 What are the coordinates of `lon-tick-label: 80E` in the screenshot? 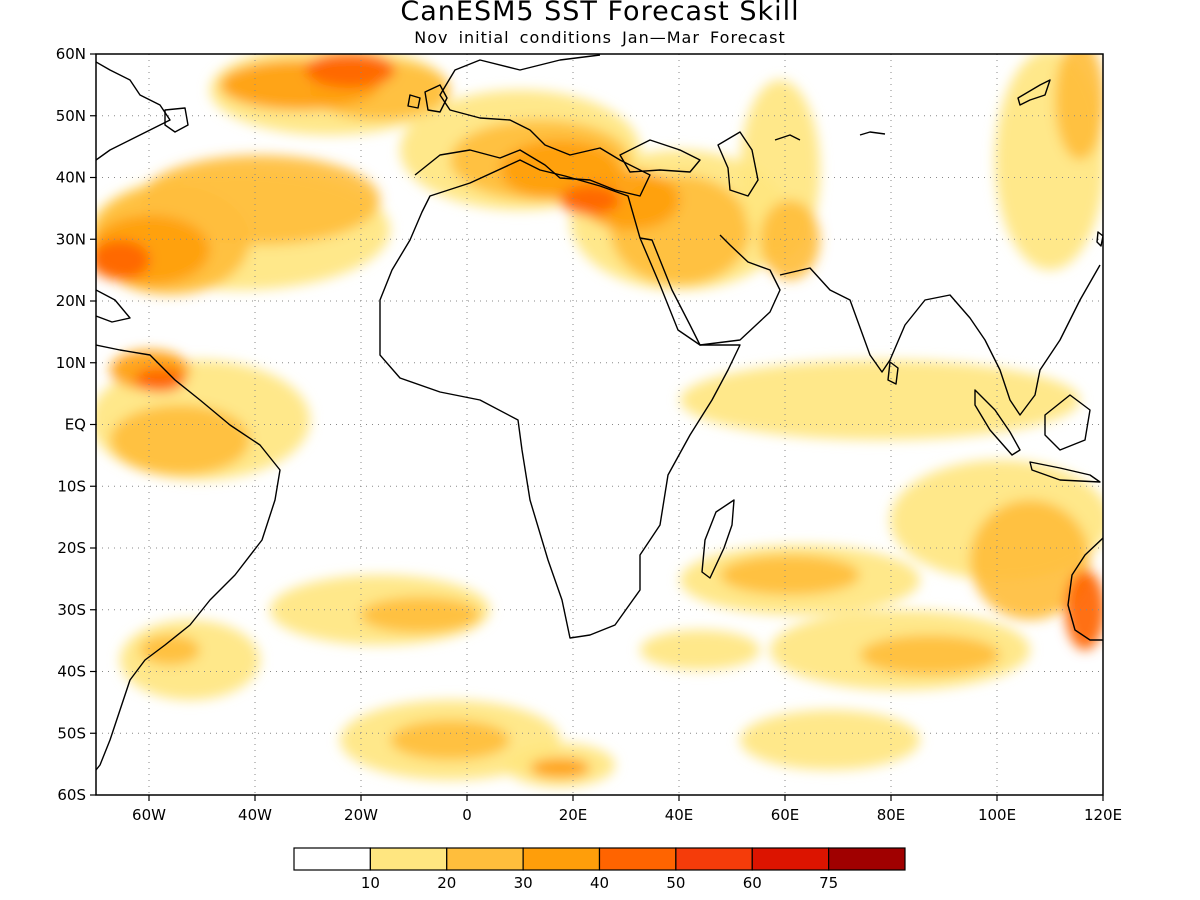 It's located at (891, 815).